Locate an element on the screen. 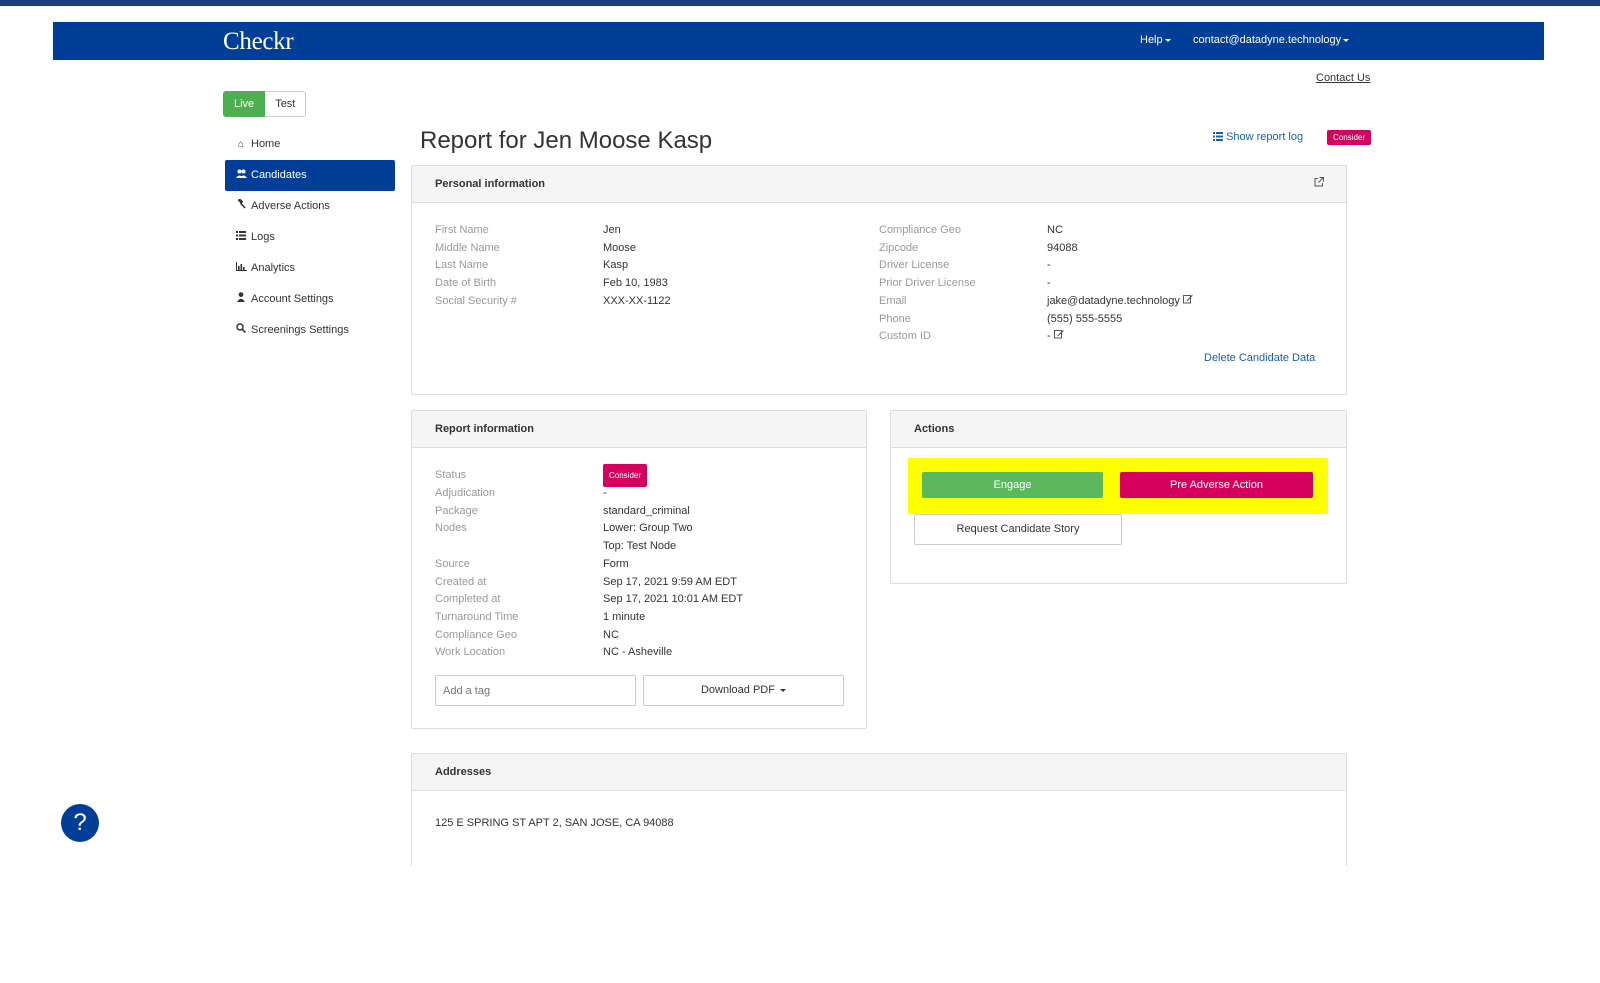 This screenshot has width=1600, height=983. field-row: Package standard_criminal is located at coordinates (589, 512).